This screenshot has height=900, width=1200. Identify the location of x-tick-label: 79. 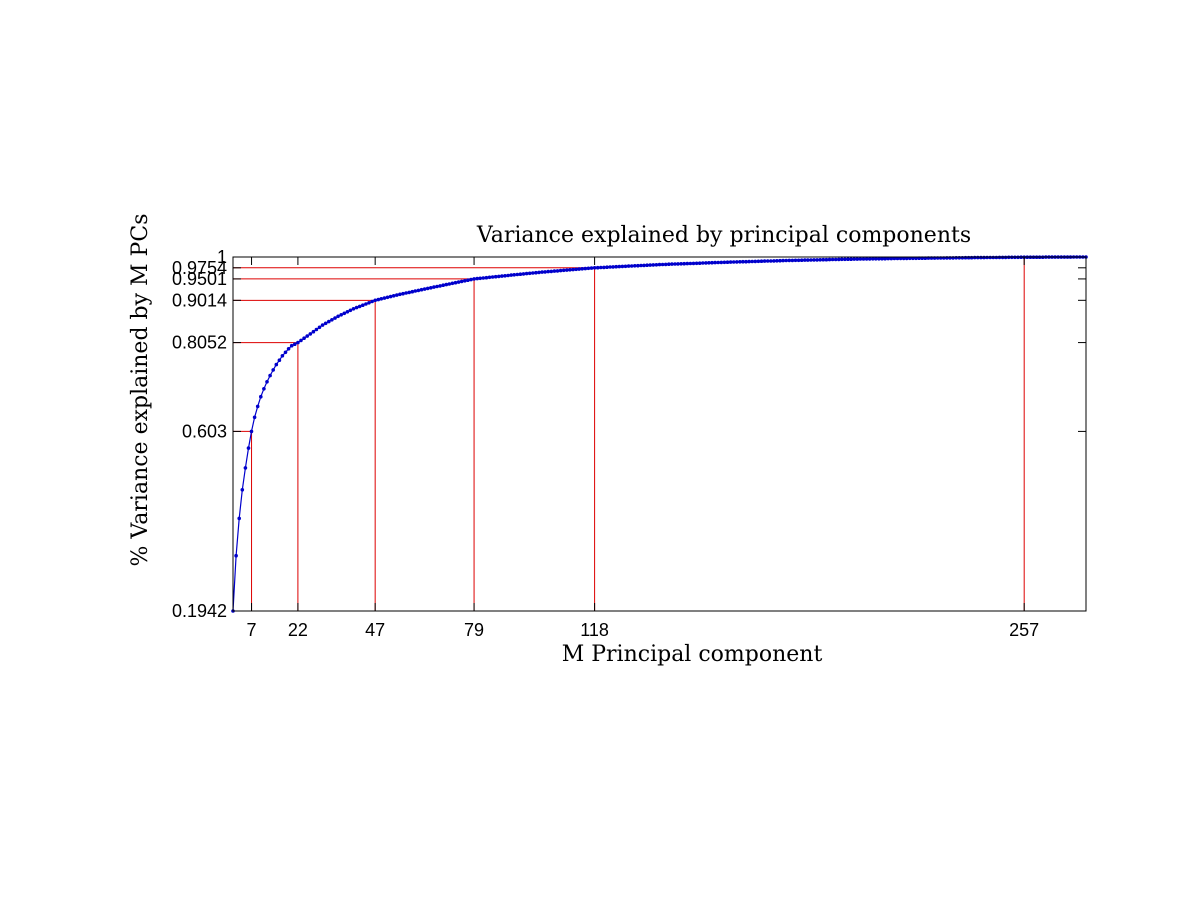
(474, 630).